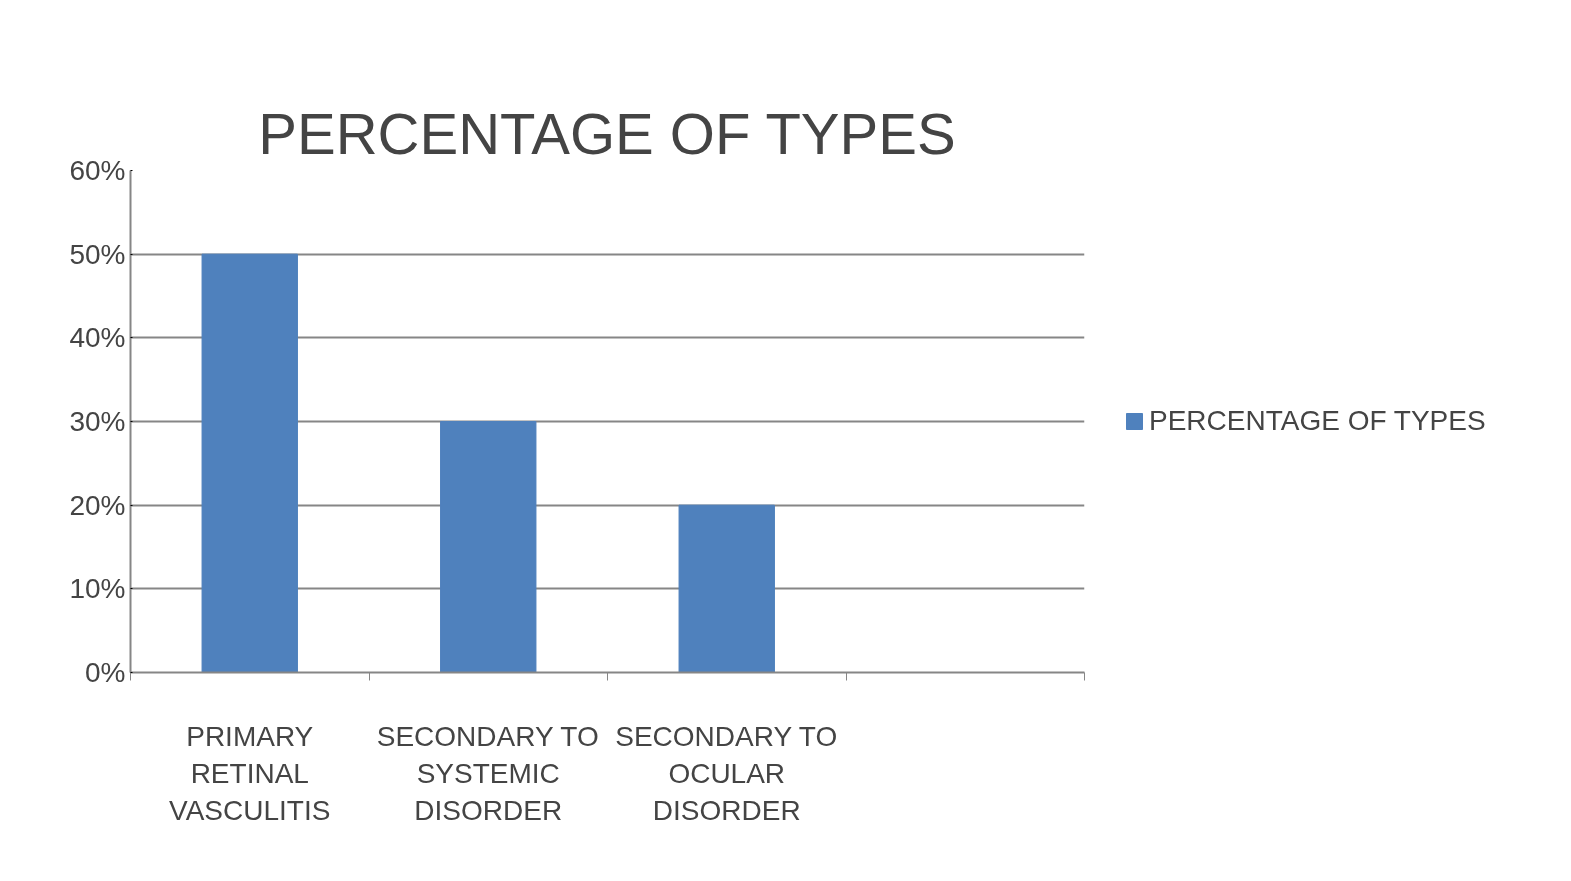 Image resolution: width=1571 pixels, height=881 pixels. I want to click on y-tick-label: 60%, so click(97, 170).